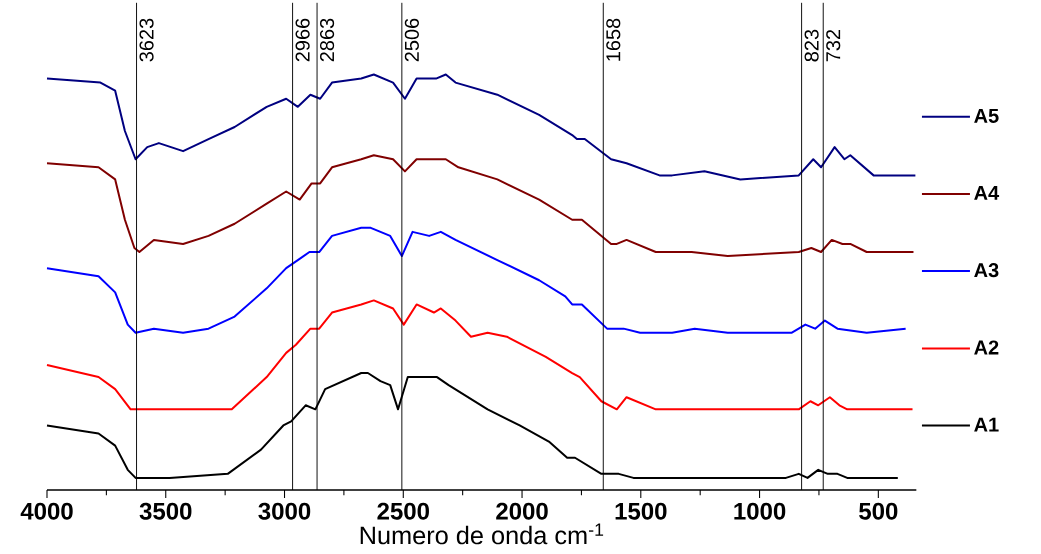 The width and height of the screenshot is (1041, 554). I want to click on x-tick-label: 3000, so click(284, 511).